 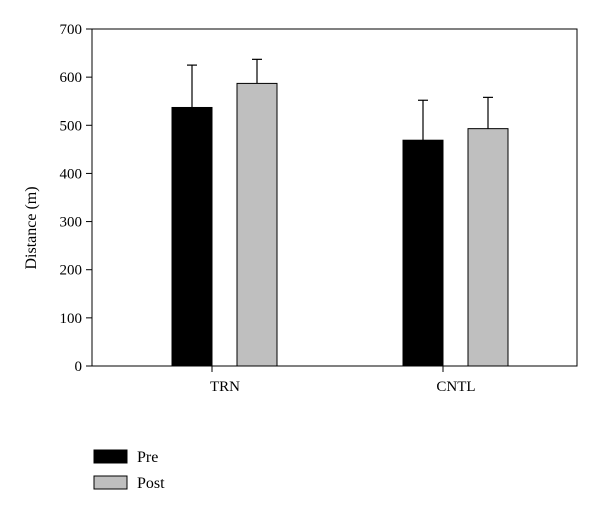 What do you see at coordinates (71, 78) in the screenshot?
I see `y-tick-label: 600` at bounding box center [71, 78].